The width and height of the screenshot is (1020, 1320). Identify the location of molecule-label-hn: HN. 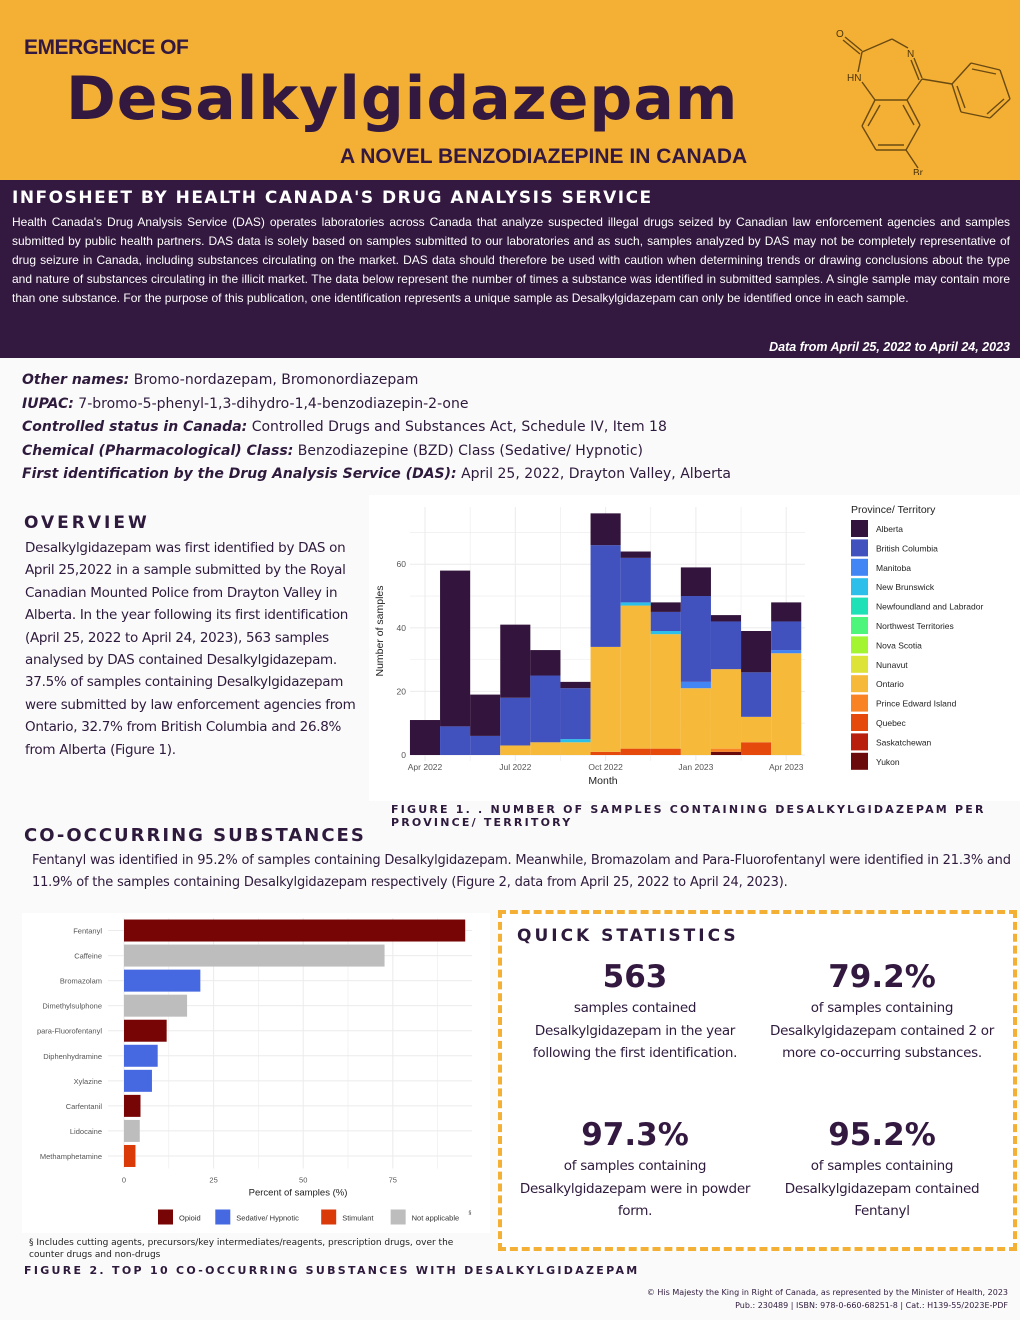
(854, 78).